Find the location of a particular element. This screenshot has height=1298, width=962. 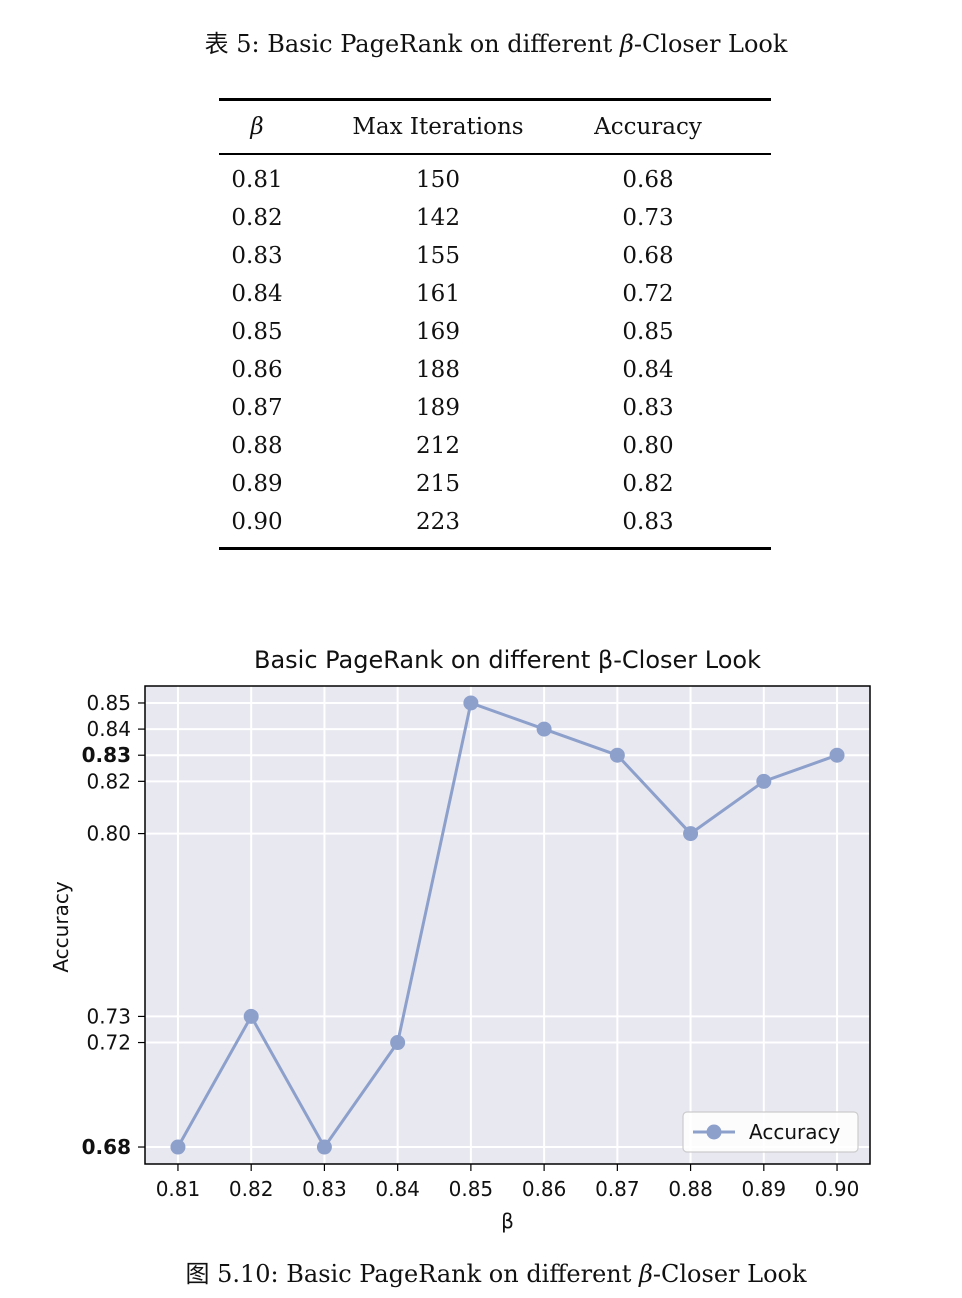

x-tick-label: 0.85 is located at coordinates (471, 1189).